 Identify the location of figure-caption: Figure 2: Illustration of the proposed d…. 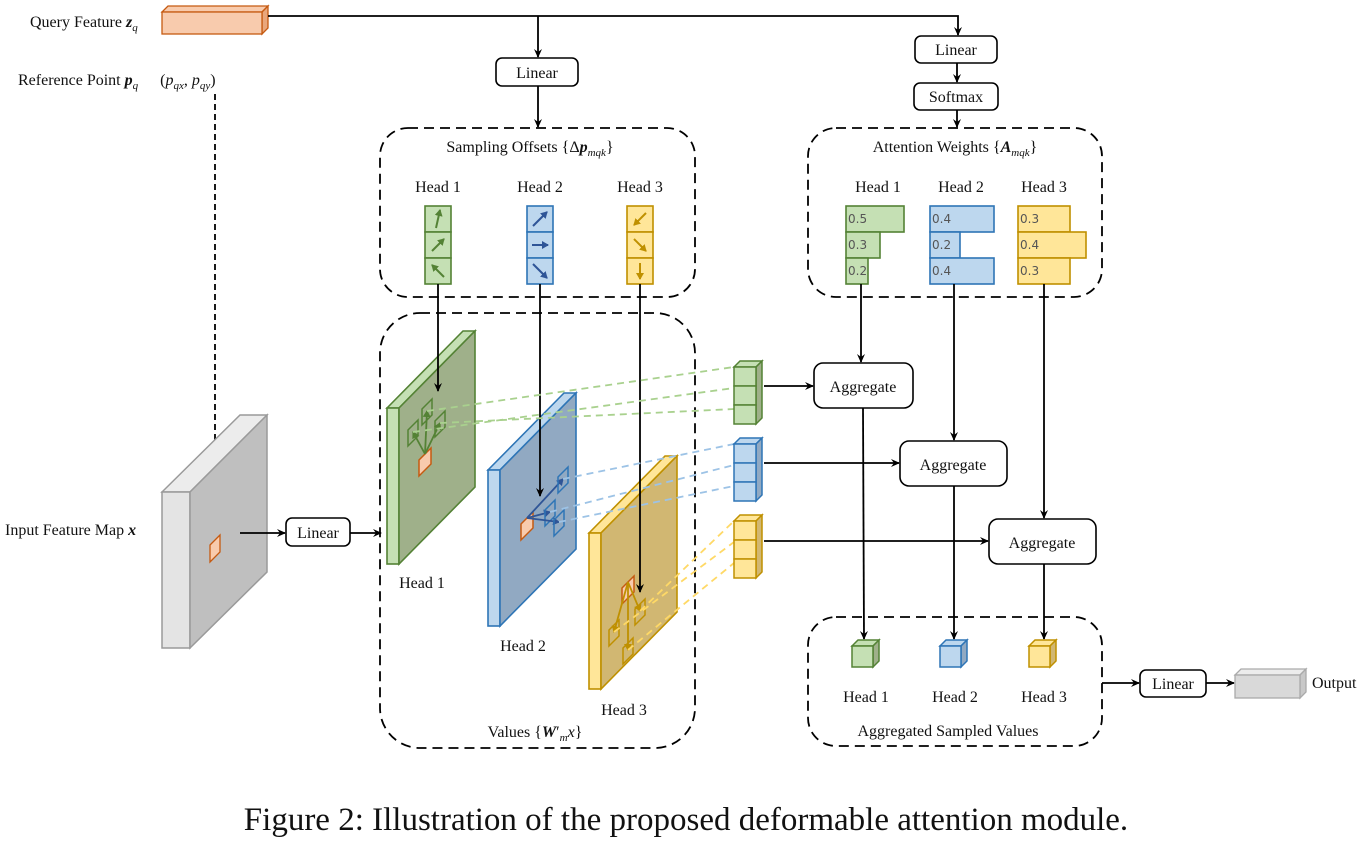
(686, 820).